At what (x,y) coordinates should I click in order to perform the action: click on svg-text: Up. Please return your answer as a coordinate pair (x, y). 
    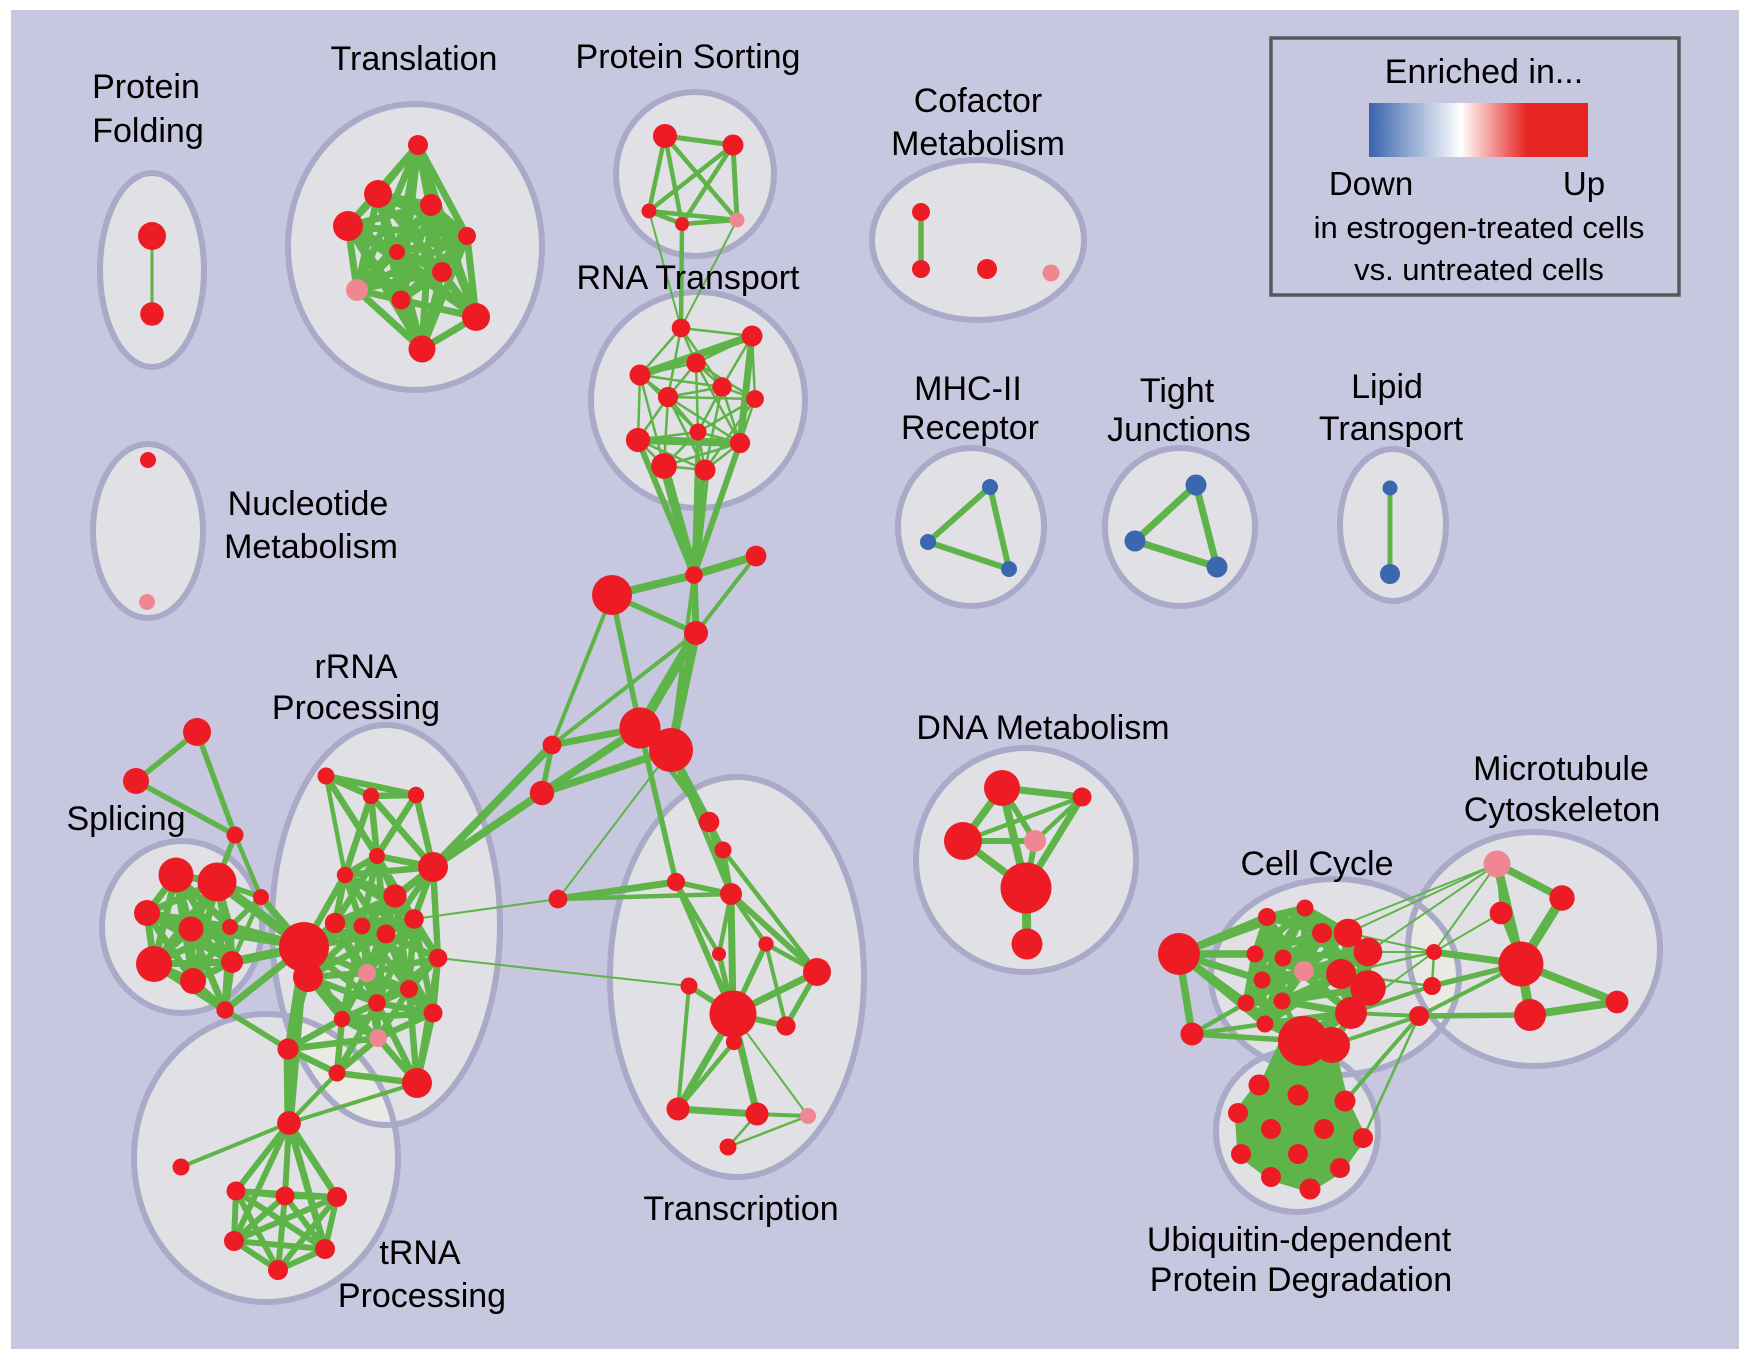
    Looking at the image, I should click on (1584, 183).